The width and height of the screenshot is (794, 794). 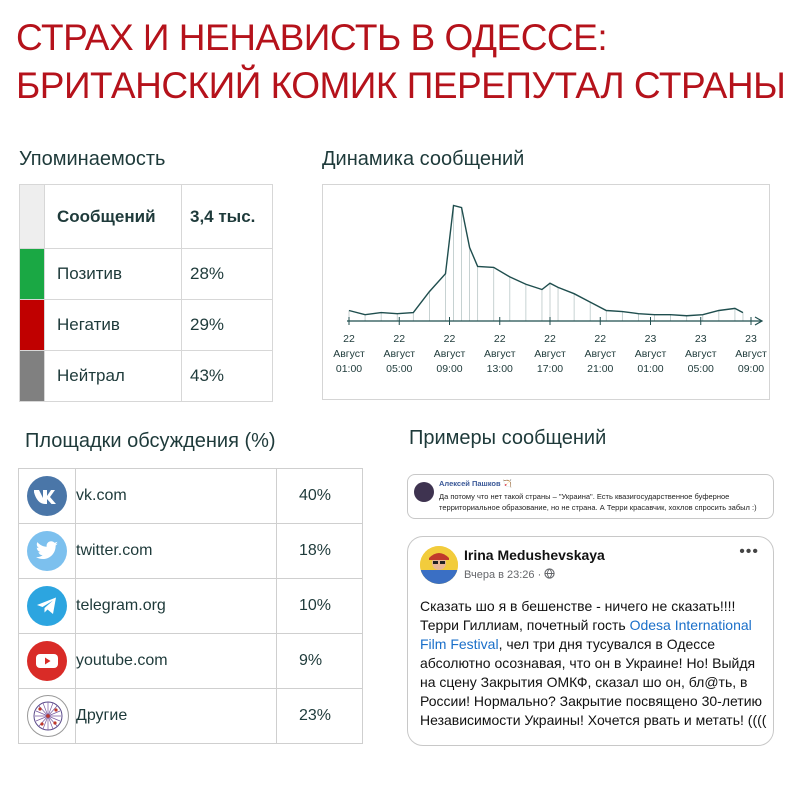 I want to click on sentiment-row-positive: Позитив 28%, so click(x=146, y=274).